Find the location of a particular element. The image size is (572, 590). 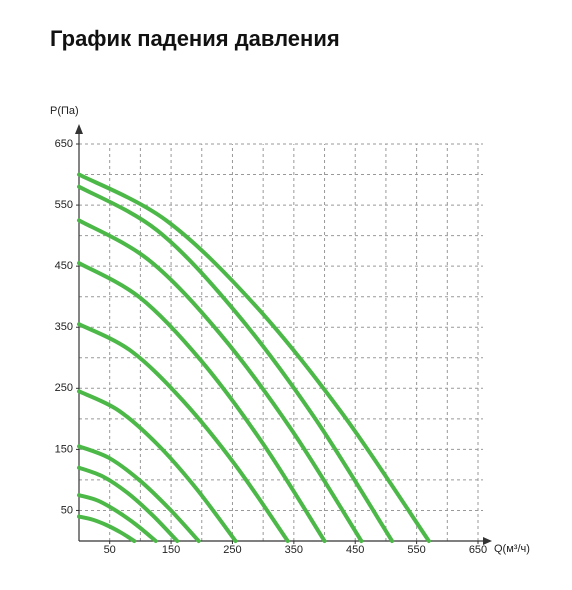

chart-title: График падения давления is located at coordinates (195, 38).